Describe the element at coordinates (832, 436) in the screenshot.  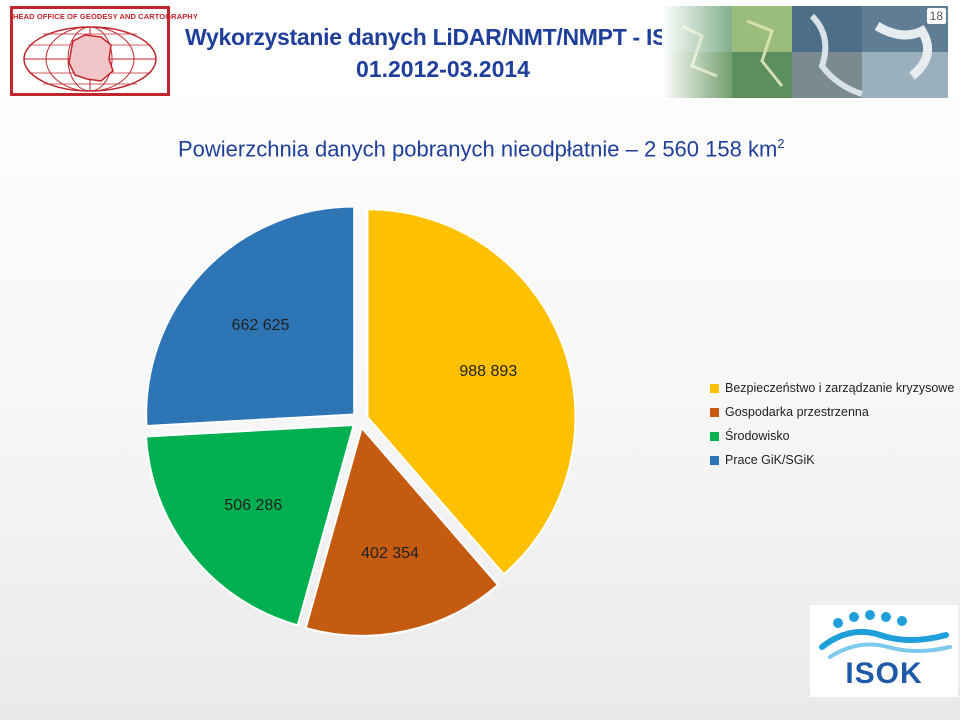
I see `legend-item-3: Środowisko` at that location.